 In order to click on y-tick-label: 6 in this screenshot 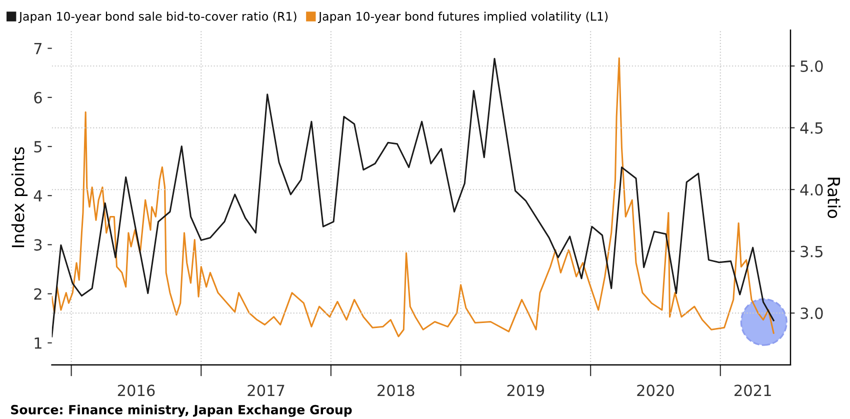, I will do `click(38, 98)`.